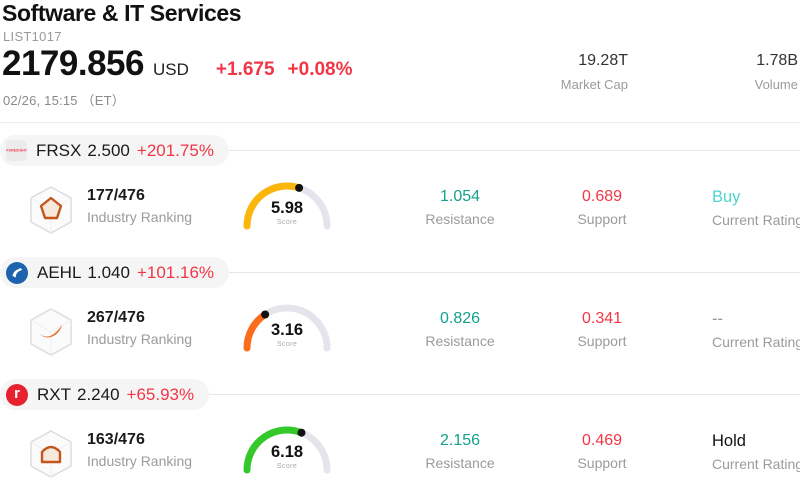  I want to click on ticker-symbol: FRSX, so click(59, 150).